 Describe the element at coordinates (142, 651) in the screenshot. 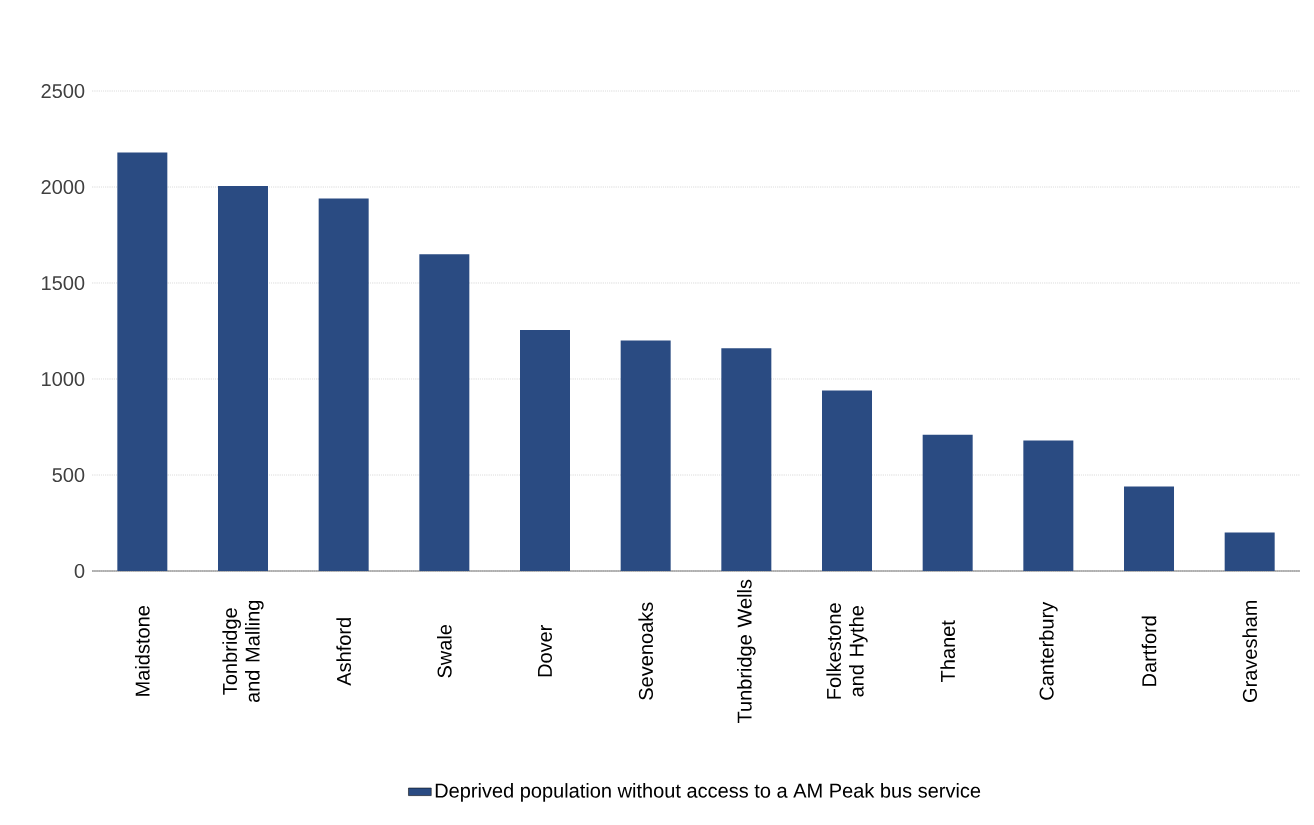

I see `x-tick-label: Maidstone` at that location.